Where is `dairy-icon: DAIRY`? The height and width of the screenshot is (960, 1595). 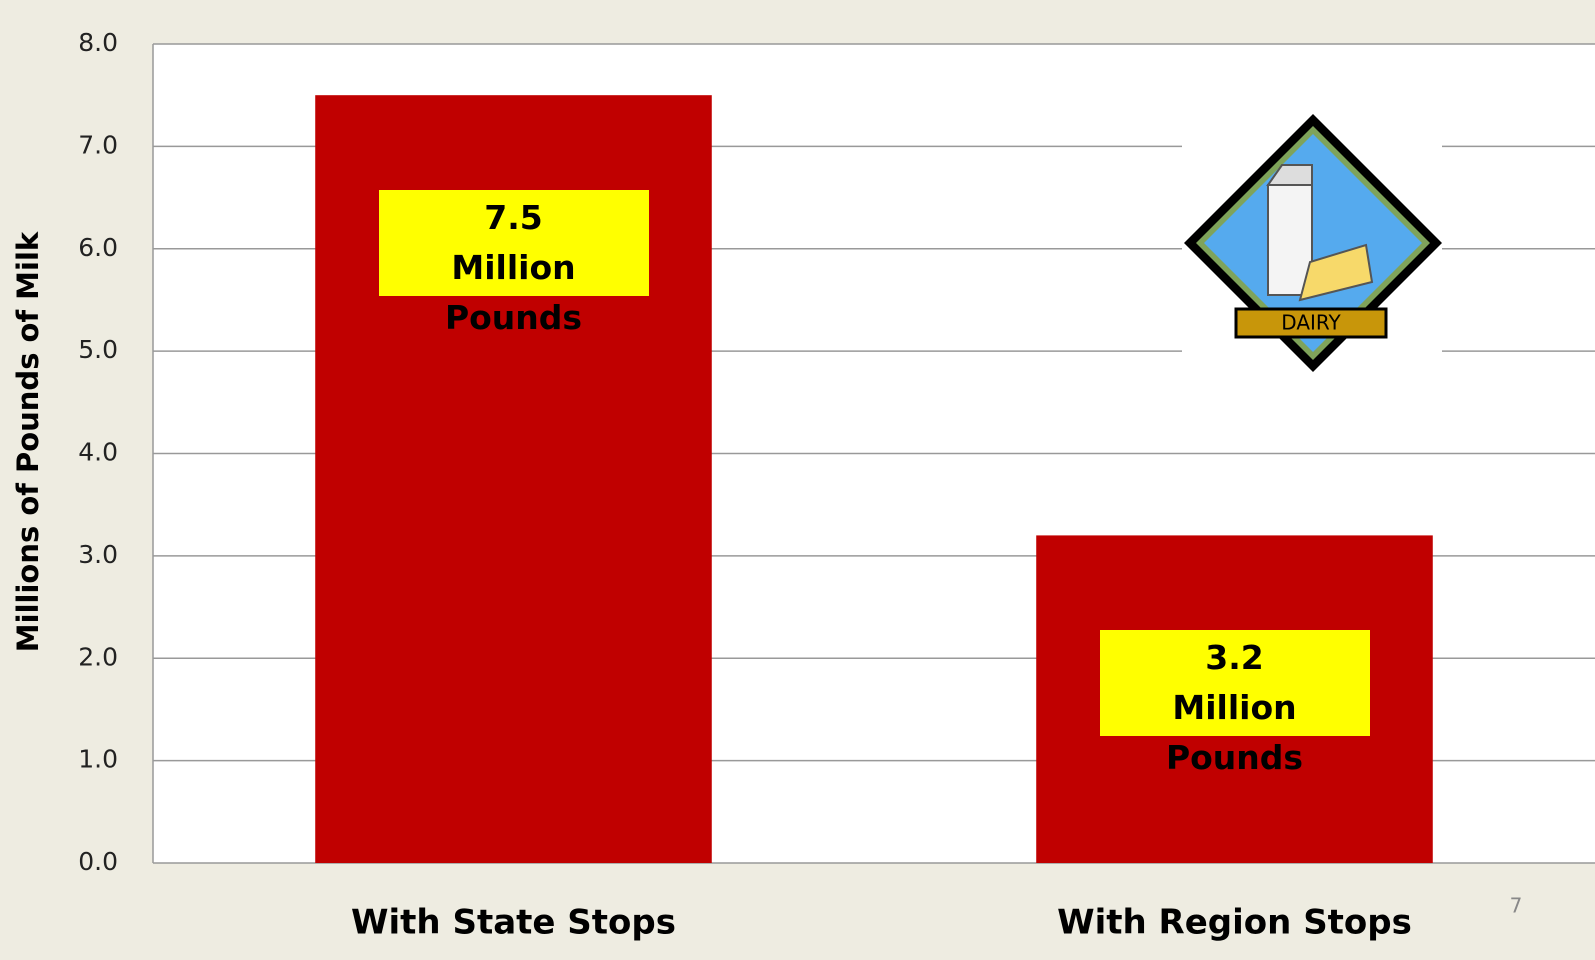
dairy-icon: DAIRY is located at coordinates (1312, 240).